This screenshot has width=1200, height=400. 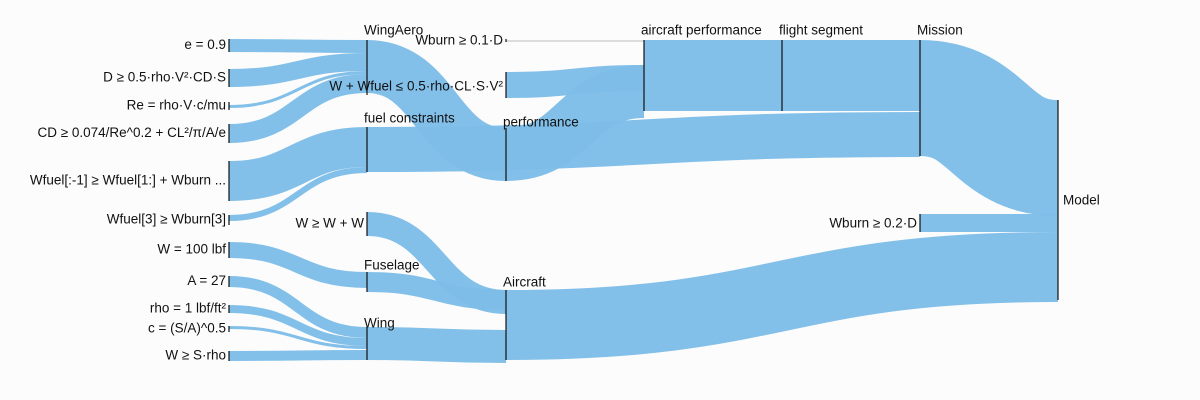 What do you see at coordinates (644, 75) in the screenshot?
I see `node-acperf` at bounding box center [644, 75].